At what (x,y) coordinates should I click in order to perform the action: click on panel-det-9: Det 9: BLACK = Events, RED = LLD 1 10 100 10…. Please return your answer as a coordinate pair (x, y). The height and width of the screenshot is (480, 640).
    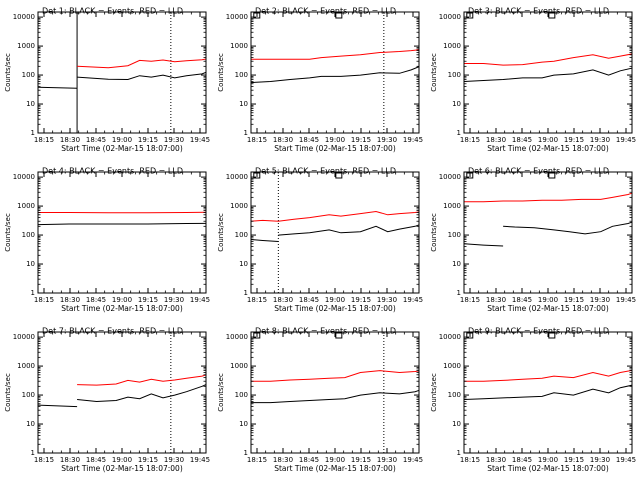
    Looking at the image, I should click on (533, 400).